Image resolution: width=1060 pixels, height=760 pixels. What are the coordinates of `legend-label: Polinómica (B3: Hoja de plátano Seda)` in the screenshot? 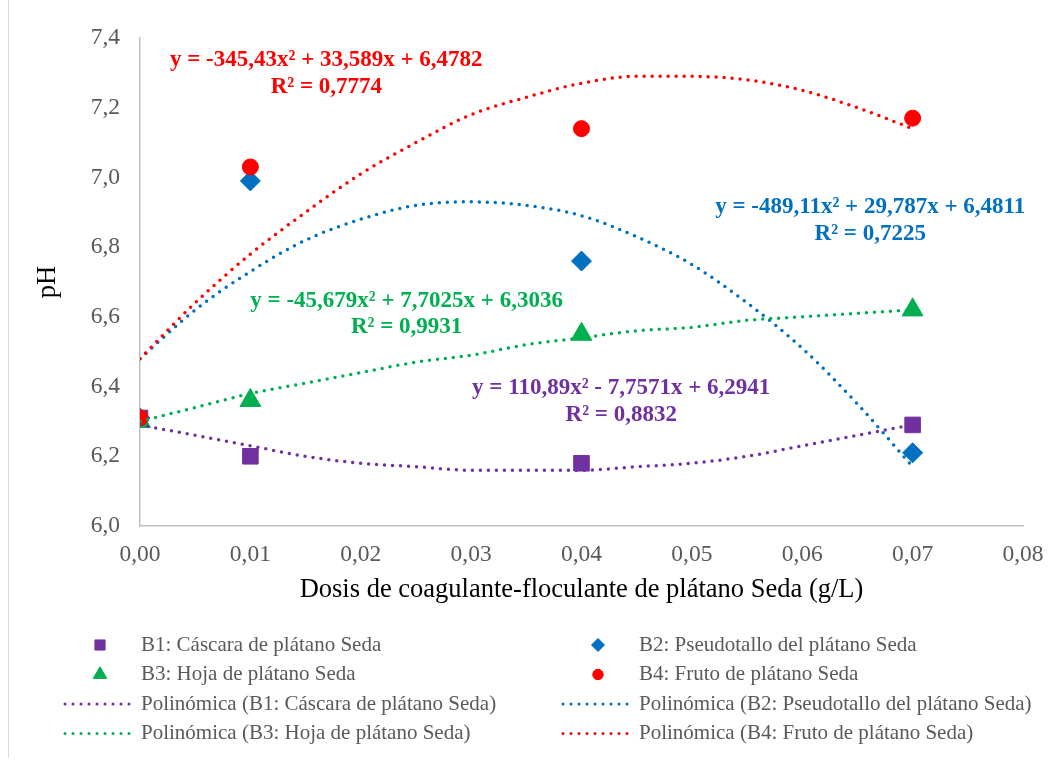 It's located at (306, 732).